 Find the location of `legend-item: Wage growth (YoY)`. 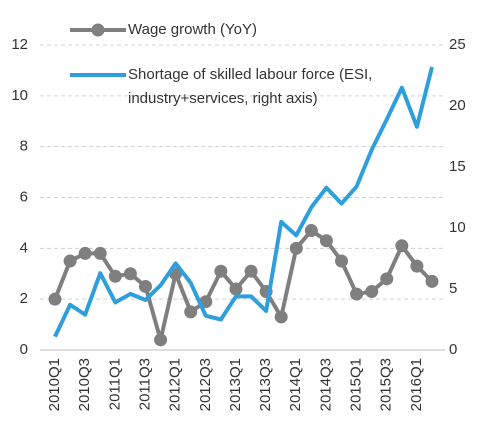

legend-item: Wage growth (YoY) is located at coordinates (192, 29).